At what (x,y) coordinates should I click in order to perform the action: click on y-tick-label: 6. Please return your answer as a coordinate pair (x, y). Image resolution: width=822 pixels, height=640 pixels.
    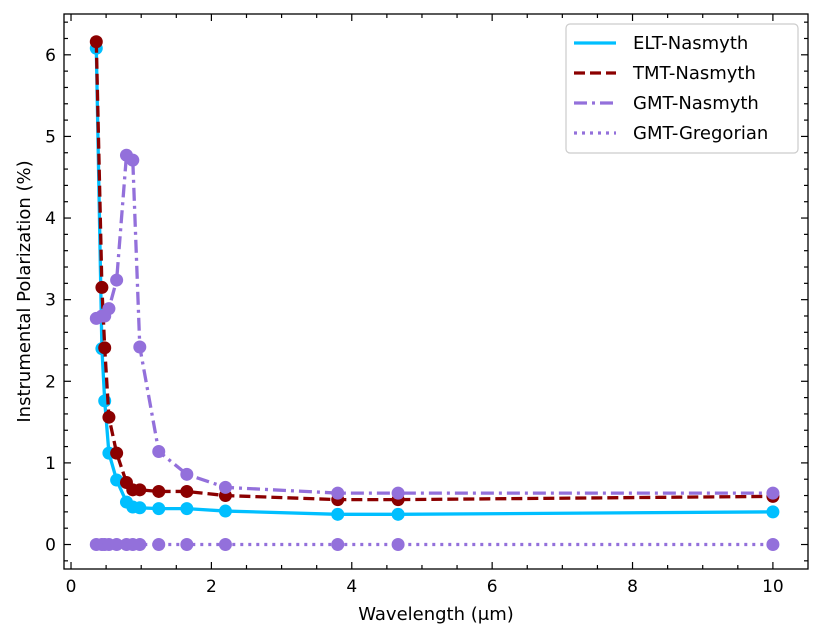
    Looking at the image, I should click on (50, 56).